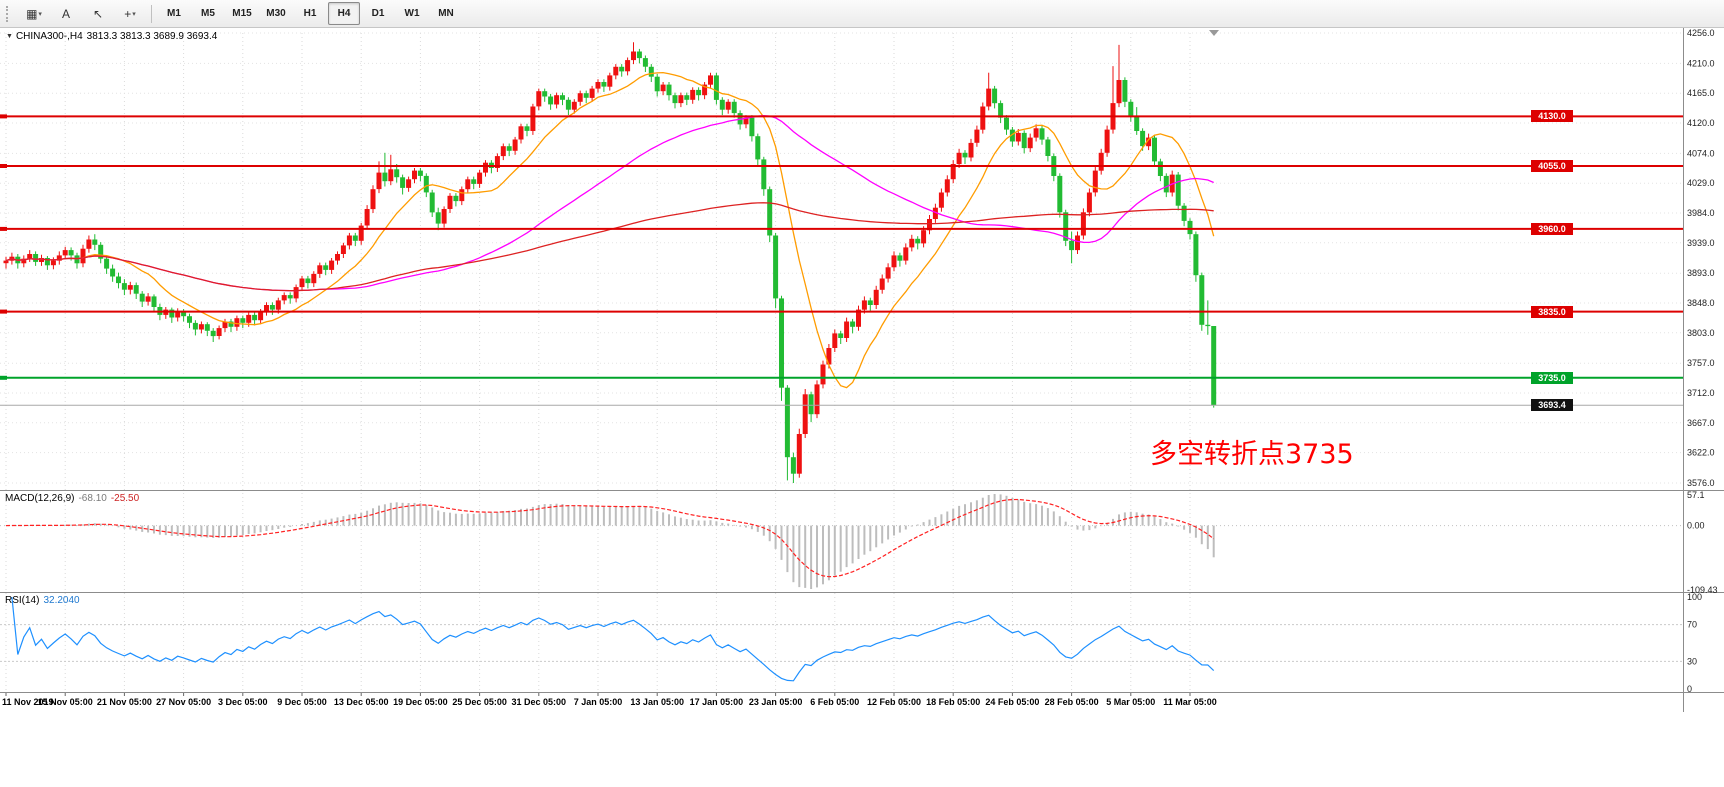  What do you see at coordinates (894, 702) in the screenshot?
I see `svg-text: 12 Feb 05:00` at bounding box center [894, 702].